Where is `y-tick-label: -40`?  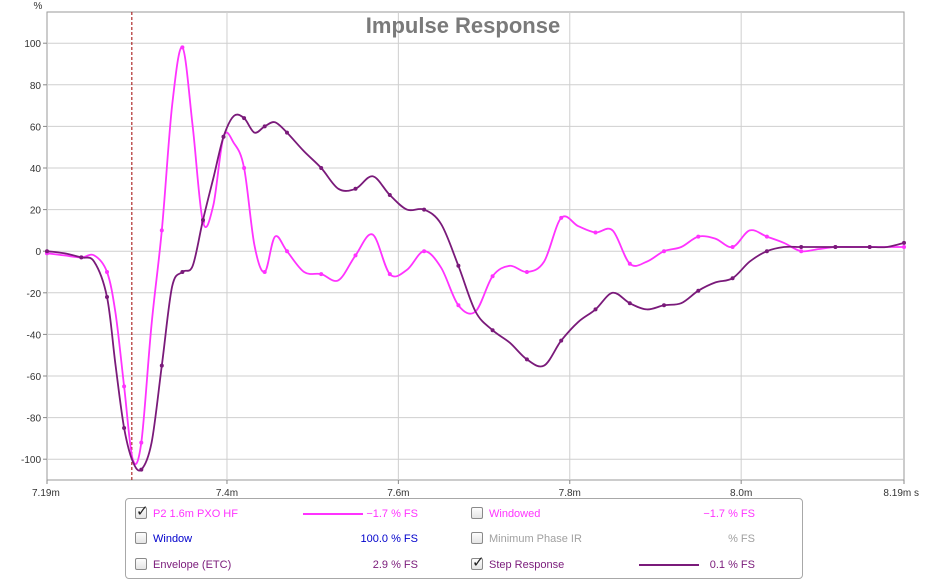 y-tick-label: -40 is located at coordinates (34, 335).